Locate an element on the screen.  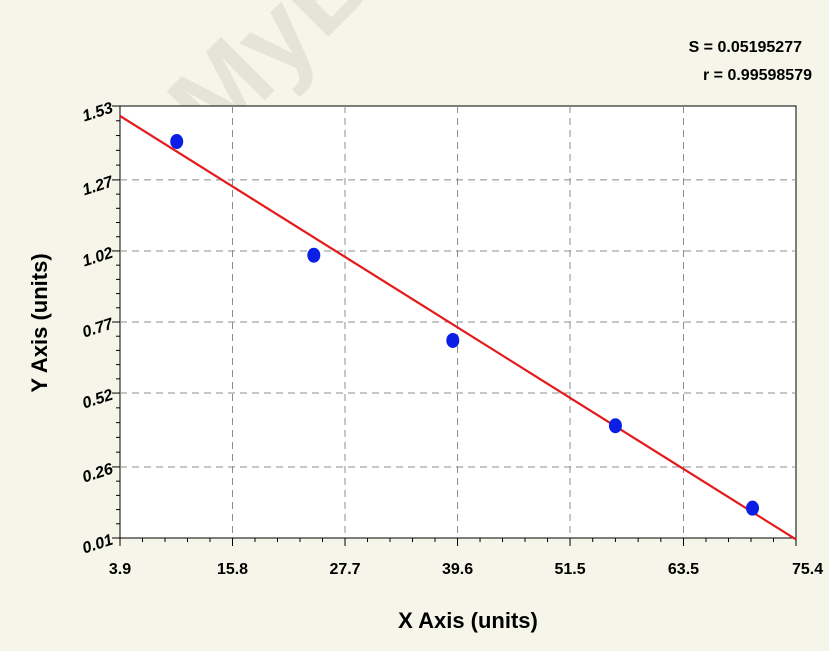
x-tick-label: 75.4 is located at coordinates (807, 569).